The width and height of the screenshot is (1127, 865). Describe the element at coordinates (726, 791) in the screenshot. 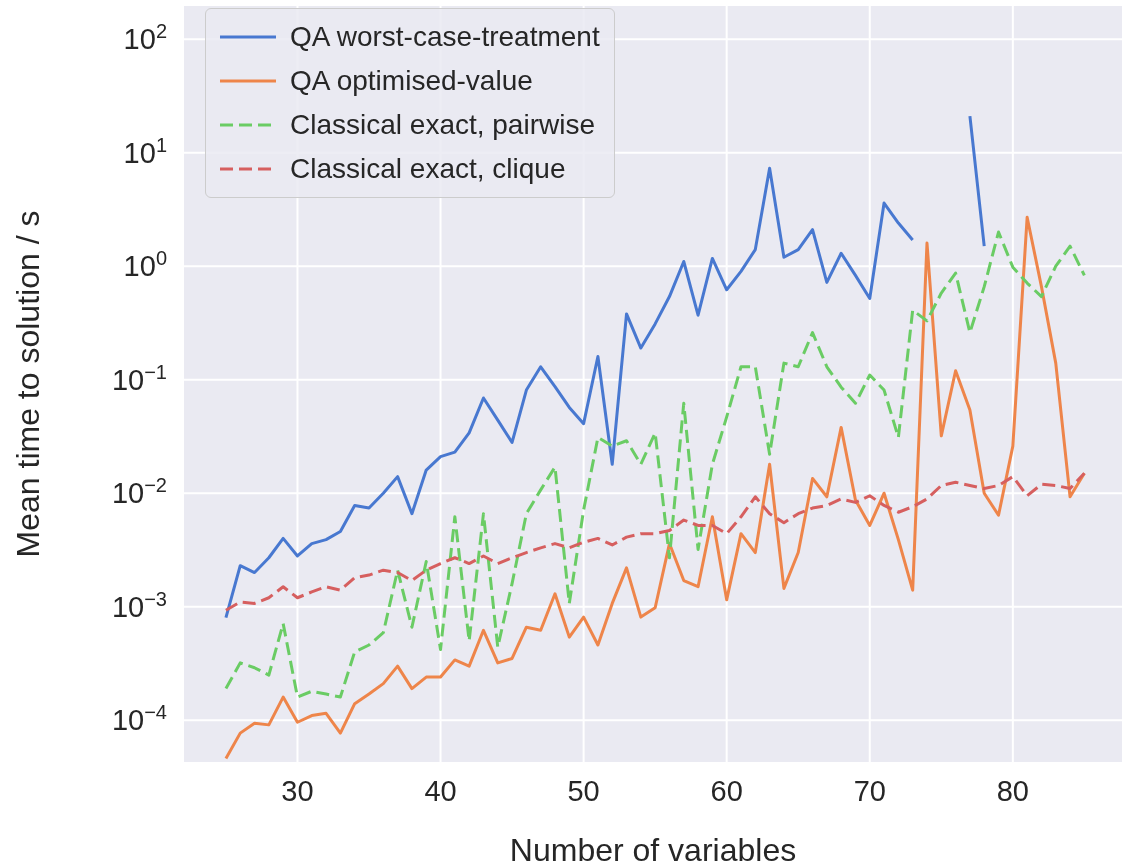

I see `x-tick-label: 60` at that location.